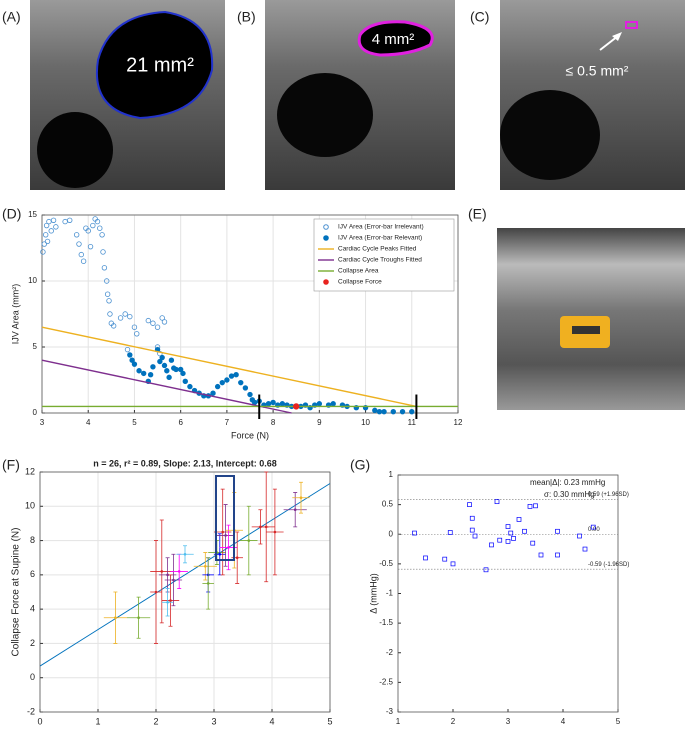 The height and width of the screenshot is (735, 685). Describe the element at coordinates (346, 95) in the screenshot. I see `image-b: (B) 4 mm²` at that location.